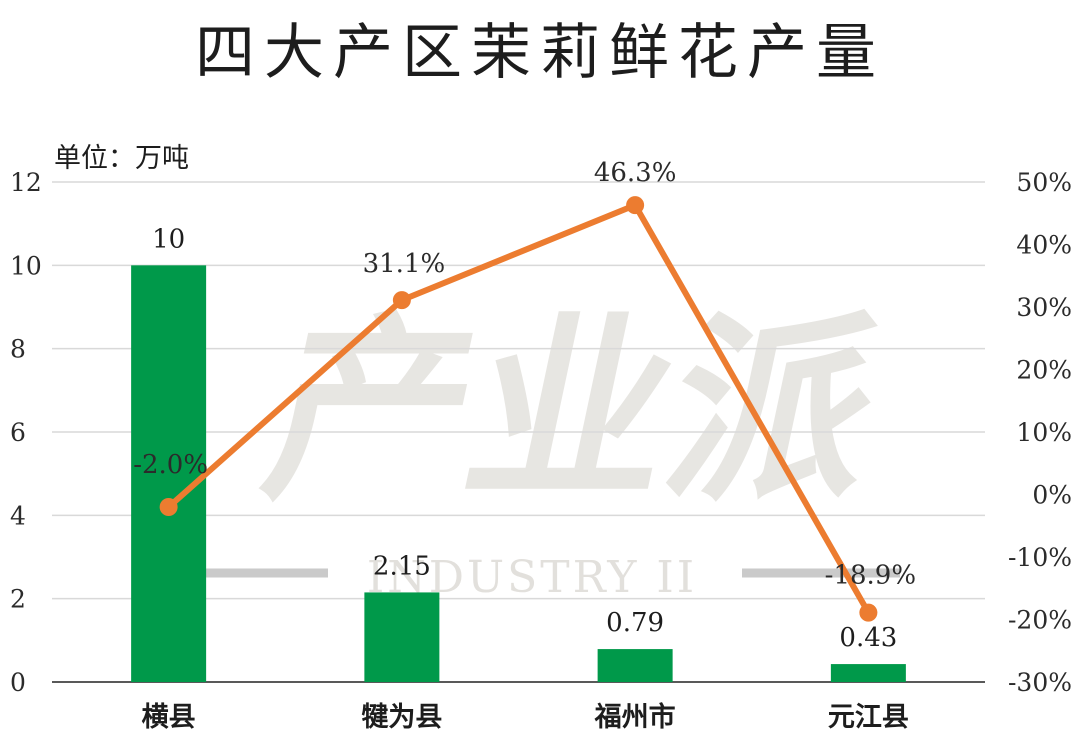  What do you see at coordinates (1052, 495) in the screenshot?
I see `y-right-tick-label: 0%` at bounding box center [1052, 495].